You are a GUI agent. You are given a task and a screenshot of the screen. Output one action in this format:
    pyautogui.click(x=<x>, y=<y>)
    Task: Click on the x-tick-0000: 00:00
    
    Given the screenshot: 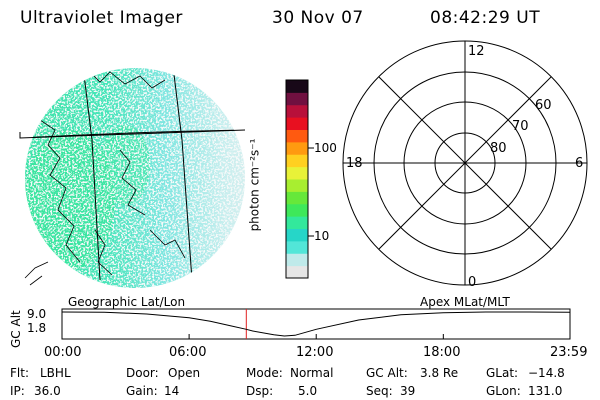 What is the action you would take?
    pyautogui.click(x=63, y=352)
    